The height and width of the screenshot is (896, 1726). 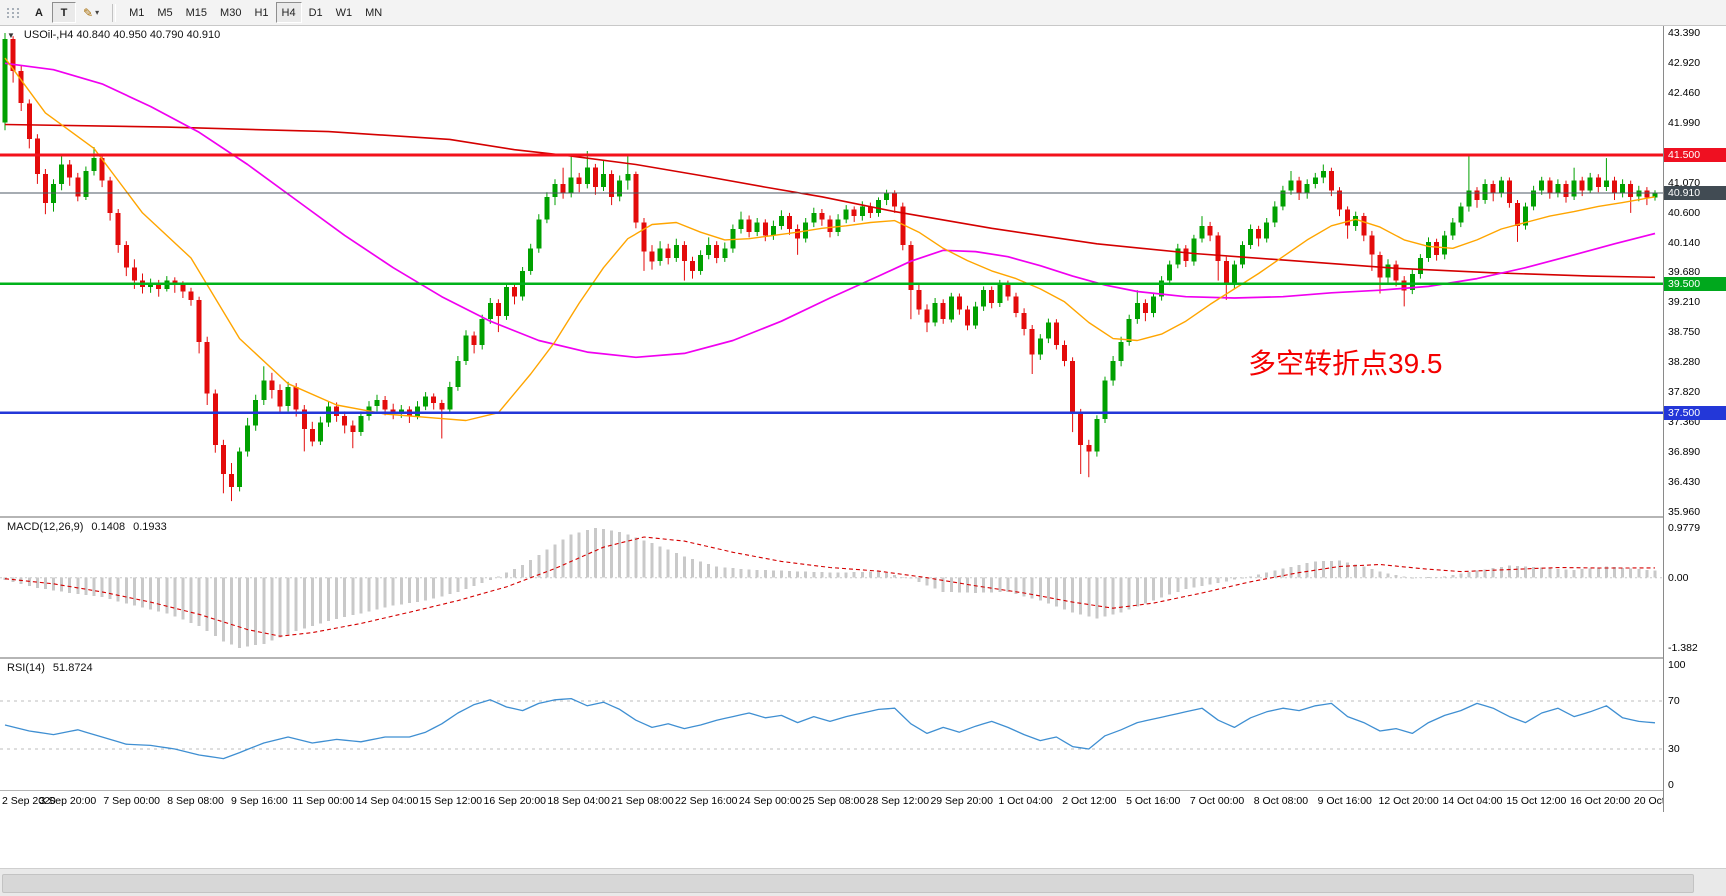 I want to click on panel-splitter-macd, so click(x=863, y=517).